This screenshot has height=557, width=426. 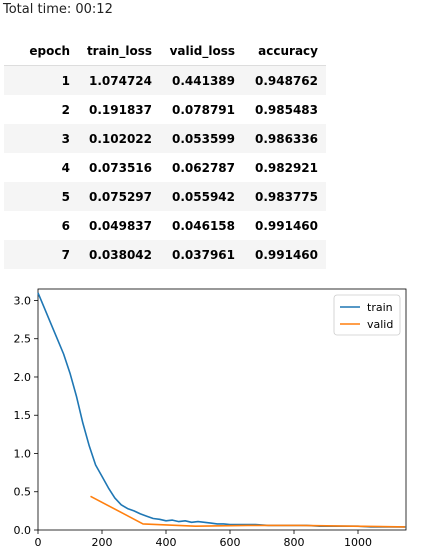 What do you see at coordinates (201, 80) in the screenshot?
I see `cell-valid-loss: 0.441389` at bounding box center [201, 80].